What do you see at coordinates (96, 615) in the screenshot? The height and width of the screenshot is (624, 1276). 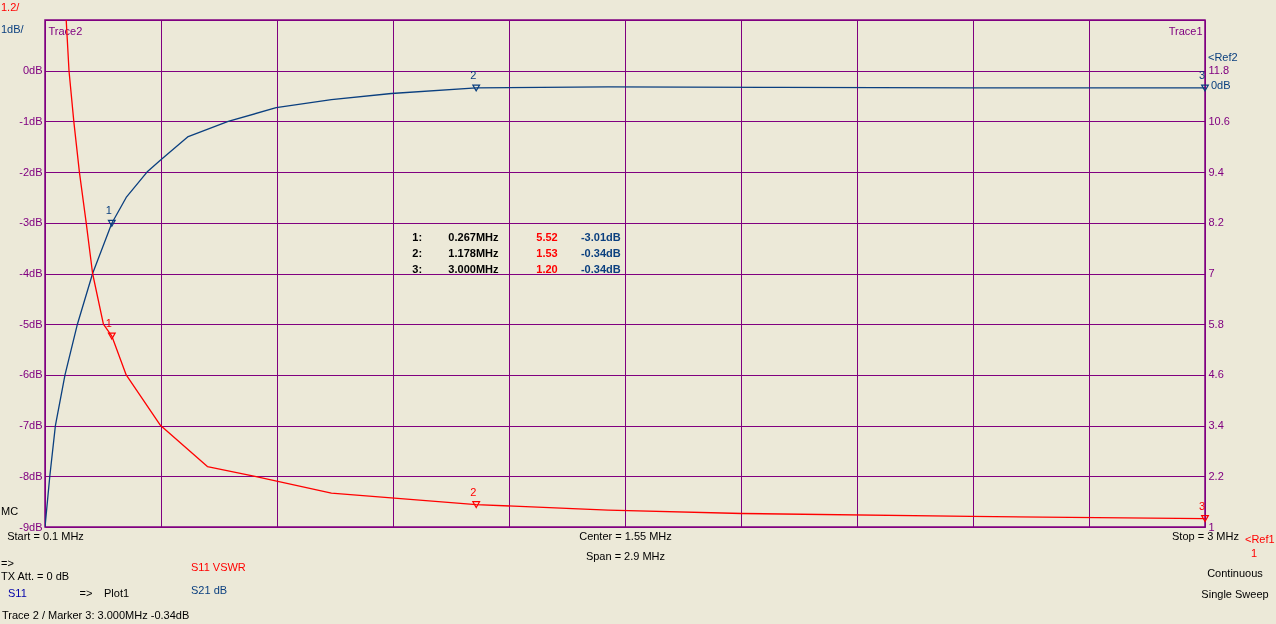 I see `text: Trace 2 / Marker 3: 3.000MHz -0.34dB` at bounding box center [96, 615].